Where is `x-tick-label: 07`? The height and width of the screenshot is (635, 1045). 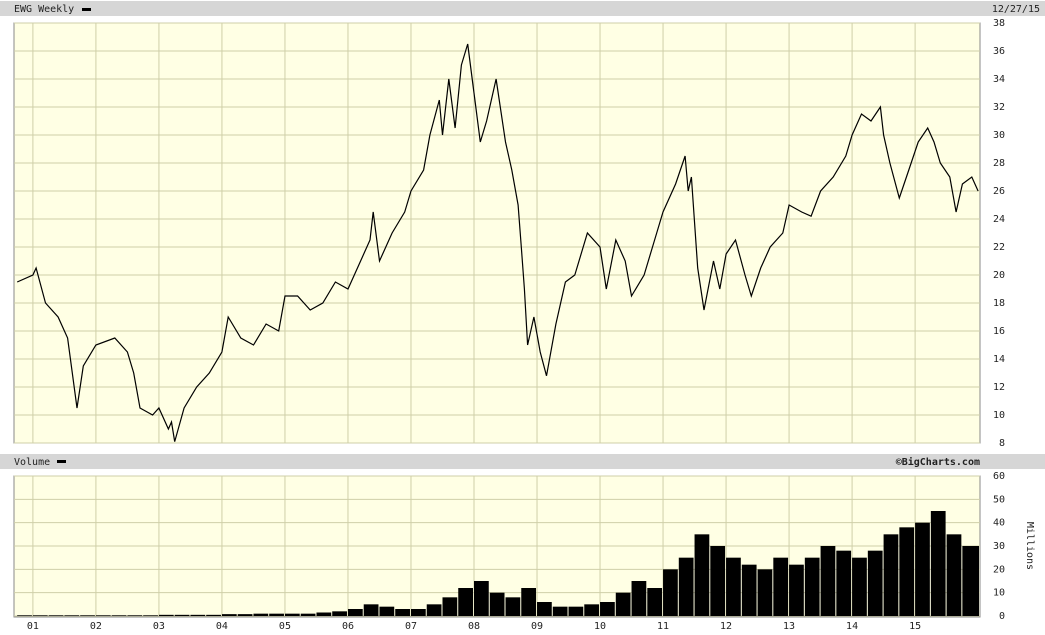 x-tick-label: 07 is located at coordinates (411, 626).